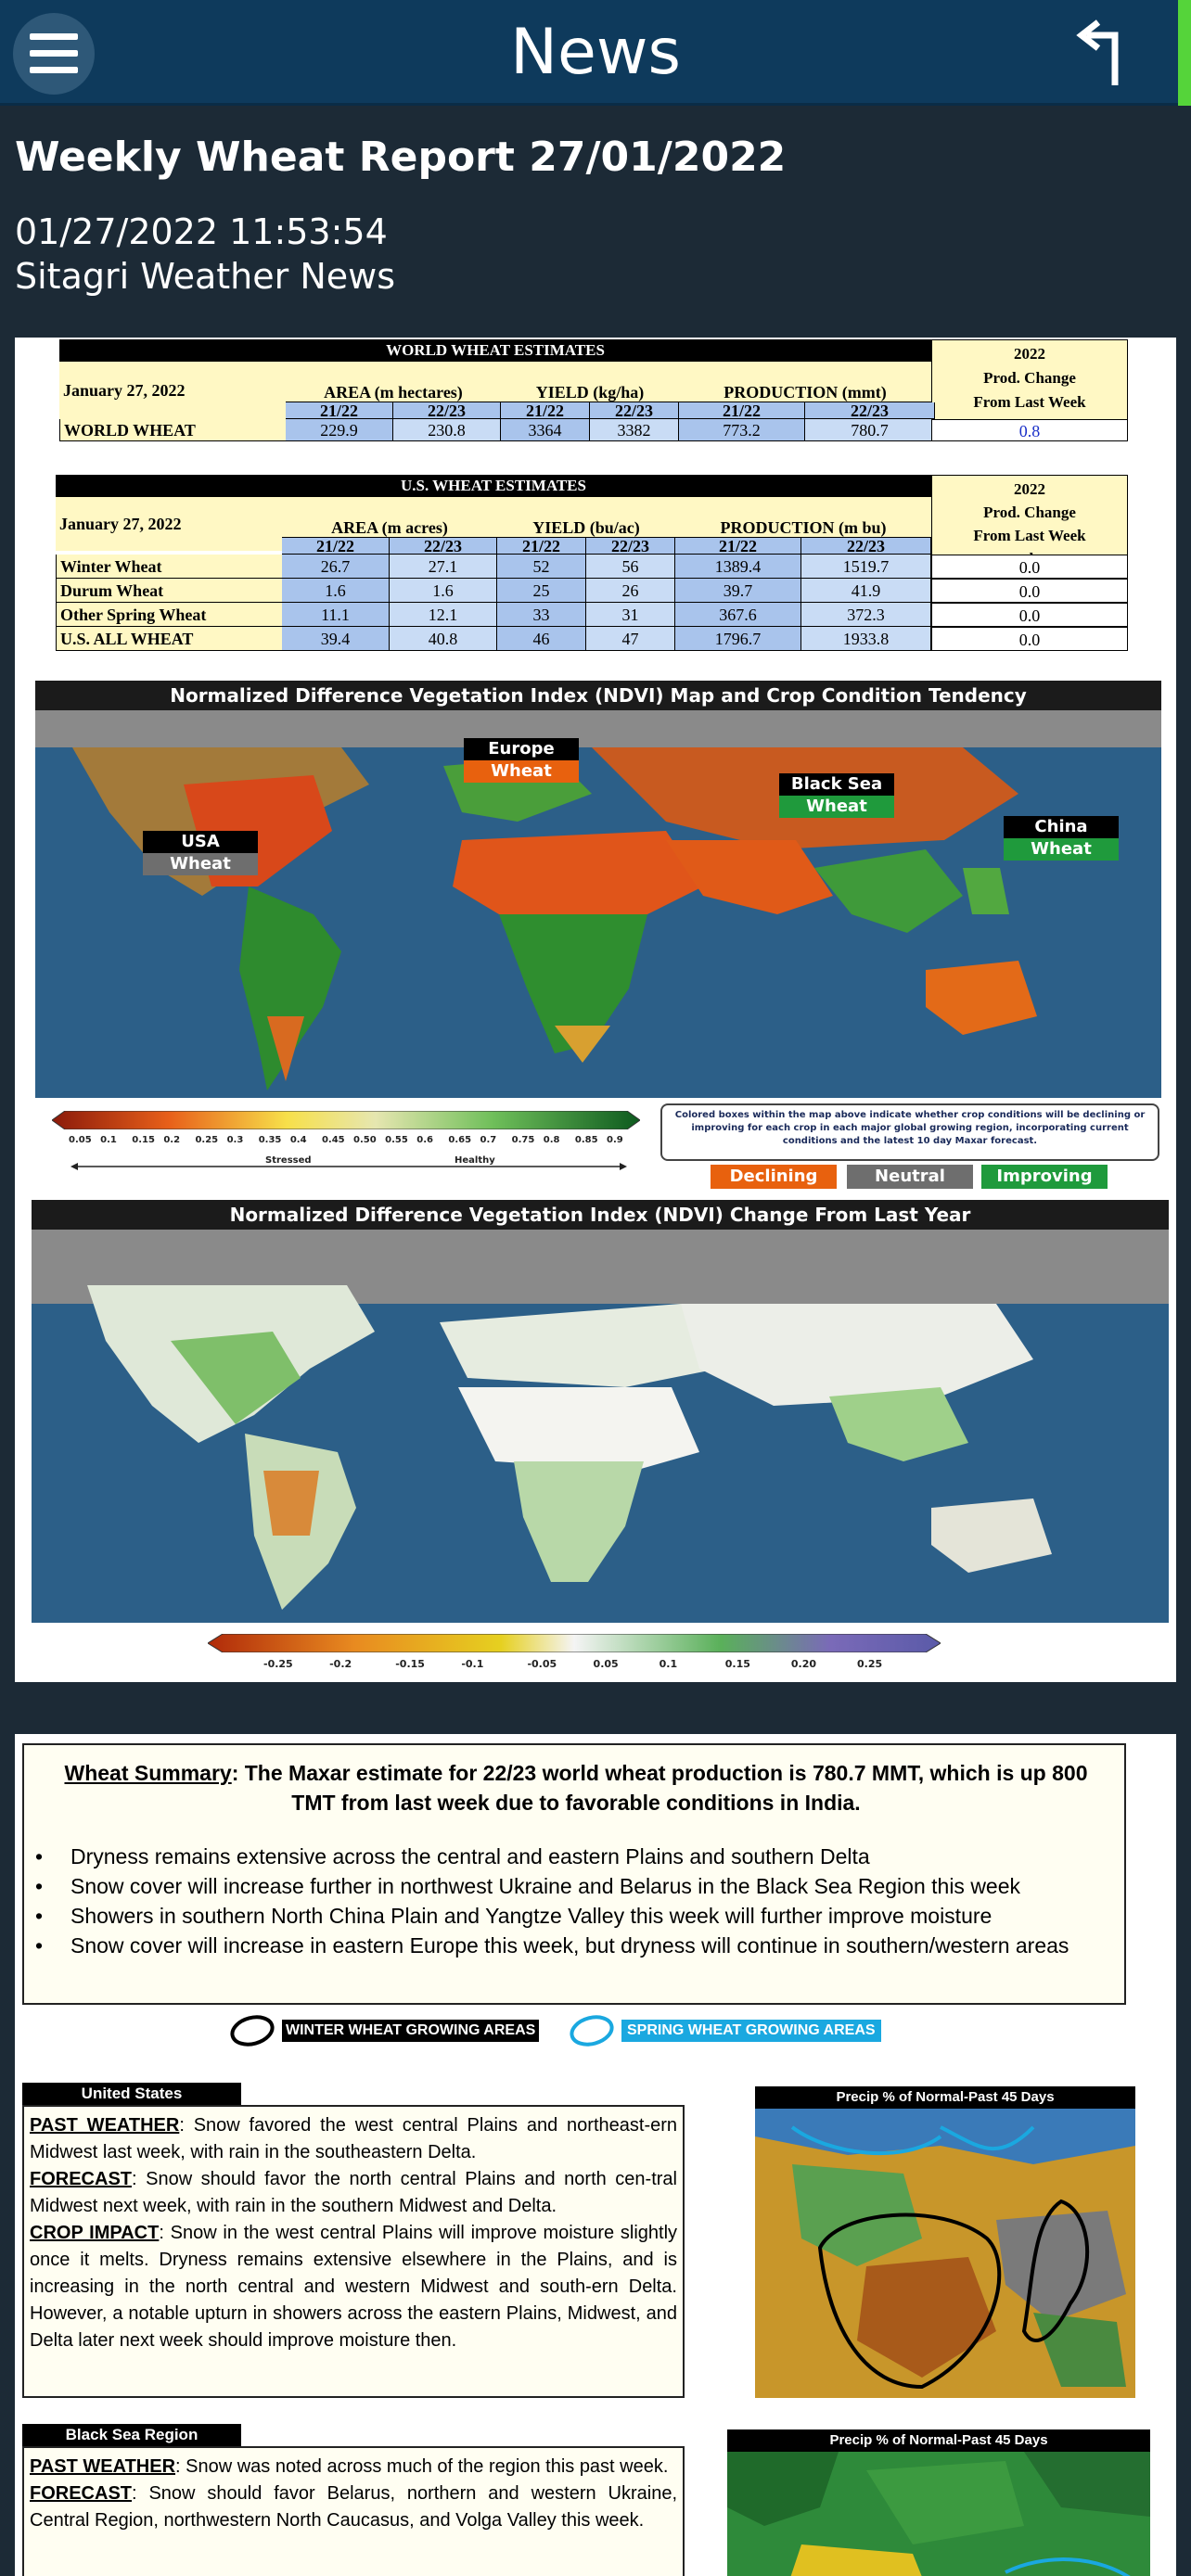 This screenshot has width=1191, height=2576. I want to click on region-name: China, so click(1061, 827).